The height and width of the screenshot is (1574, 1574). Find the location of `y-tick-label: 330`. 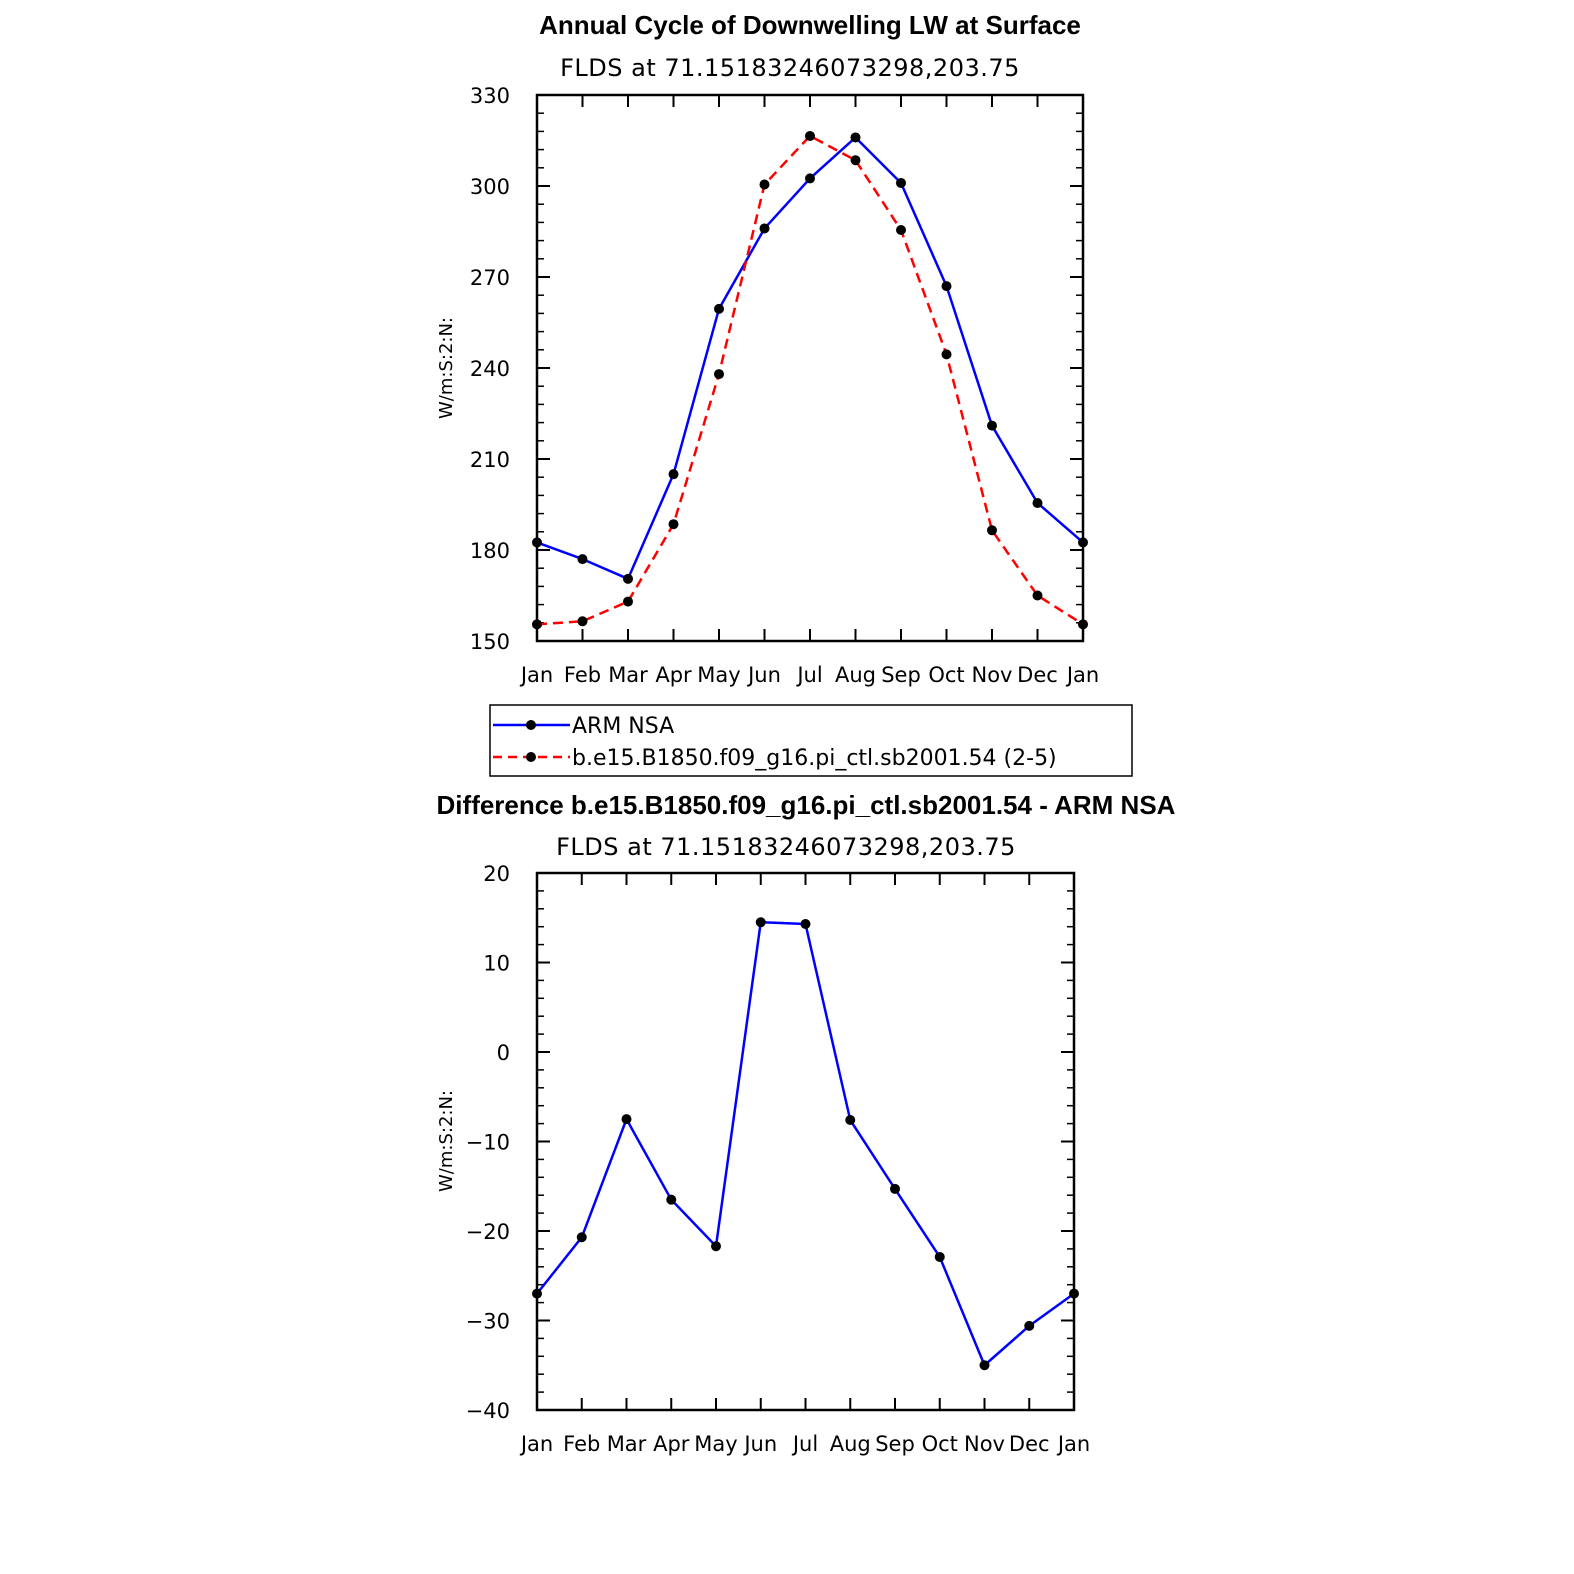

y-tick-label: 330 is located at coordinates (490, 96).